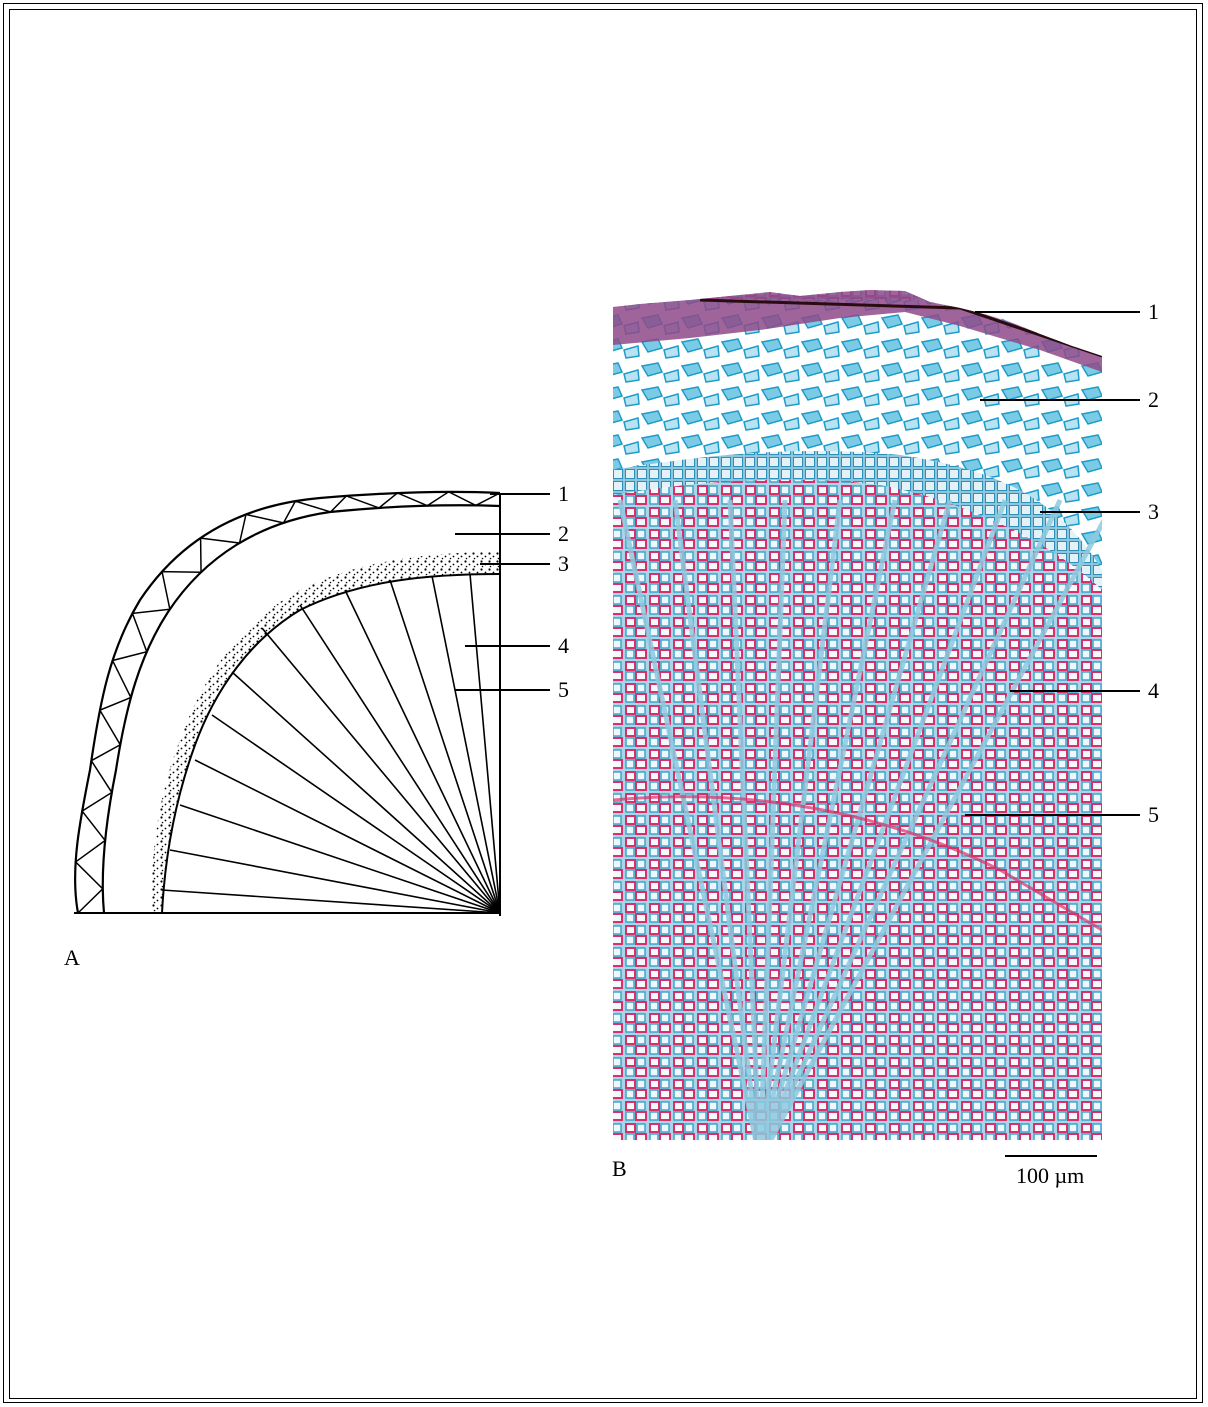 Image resolution: width=1208 pixels, height=1407 pixels. Describe the element at coordinates (72, 957) in the screenshot. I see `panel-a-letter: A` at that location.